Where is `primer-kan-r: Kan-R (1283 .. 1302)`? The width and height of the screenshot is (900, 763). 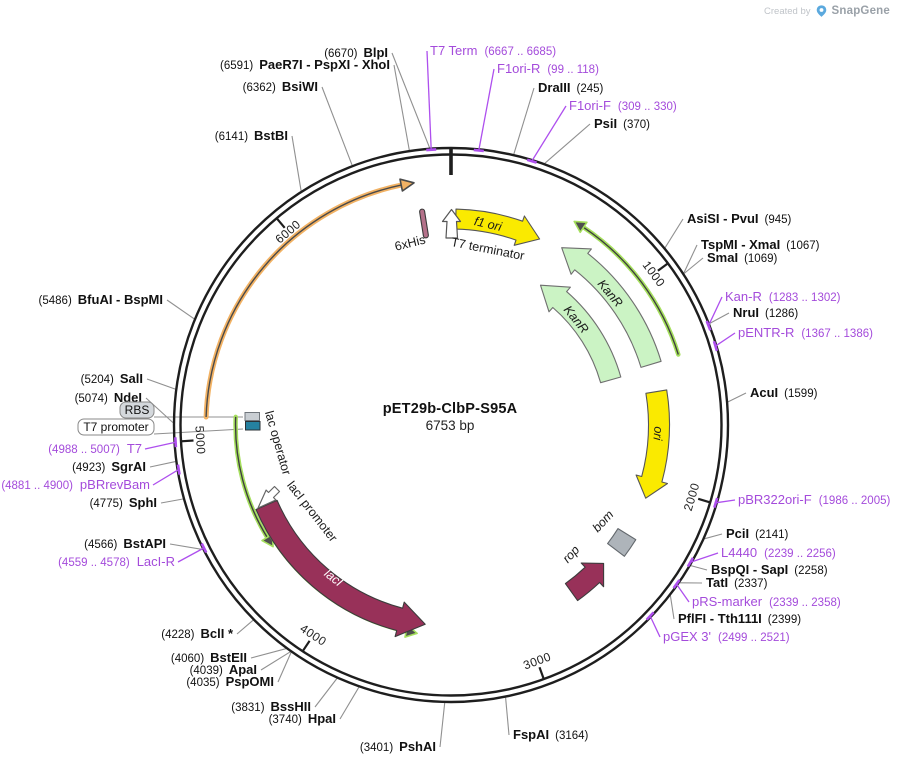
primer-kan-r: Kan-R (1283 .. 1302) is located at coordinates (773, 310).